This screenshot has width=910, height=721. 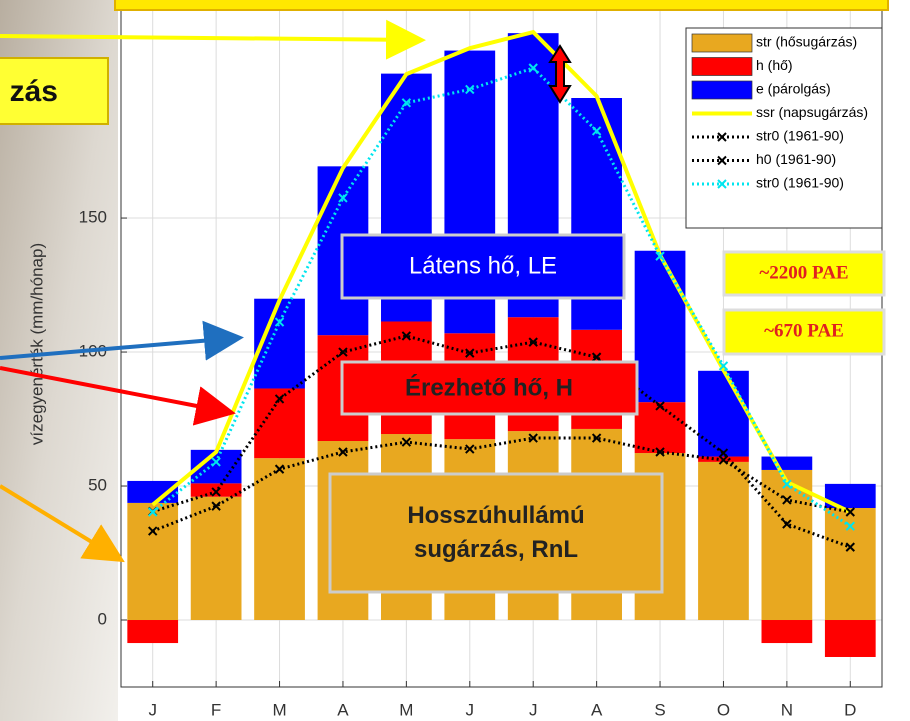 What do you see at coordinates (812, 112) in the screenshot?
I see `legend-label: ssr (napsugárzás)` at bounding box center [812, 112].